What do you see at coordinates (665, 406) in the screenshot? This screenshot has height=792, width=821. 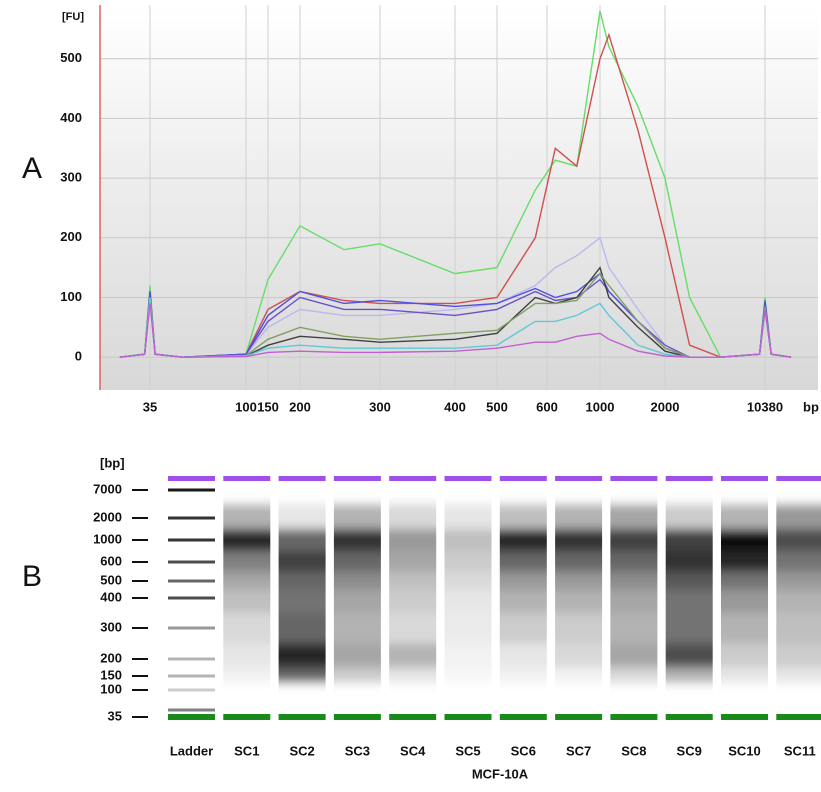 I see `x-tick-label: 2000` at bounding box center [665, 406].